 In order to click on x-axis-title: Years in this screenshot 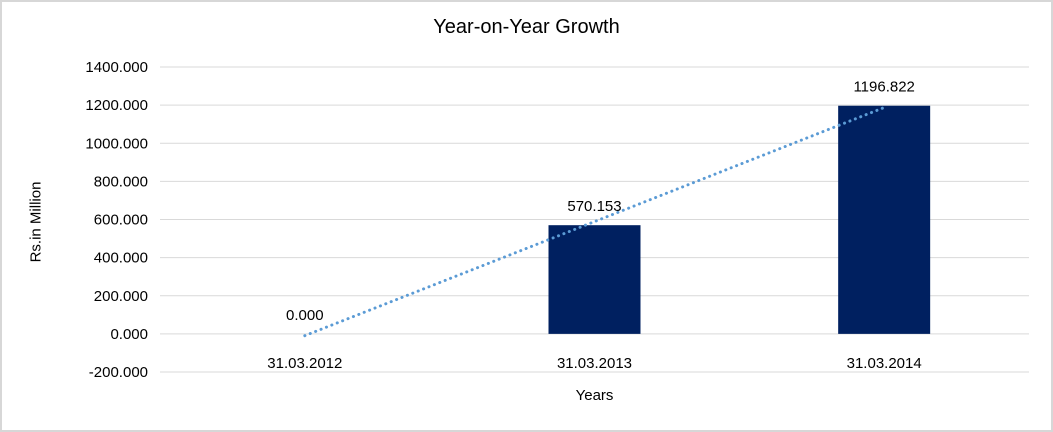, I will do `click(594, 395)`.